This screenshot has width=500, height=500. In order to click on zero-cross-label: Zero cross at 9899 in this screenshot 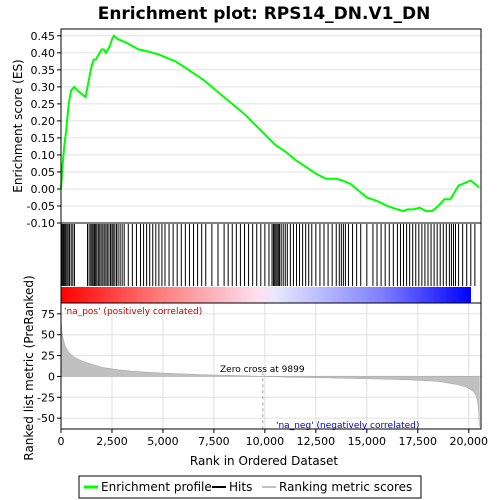, I will do `click(262, 370)`.